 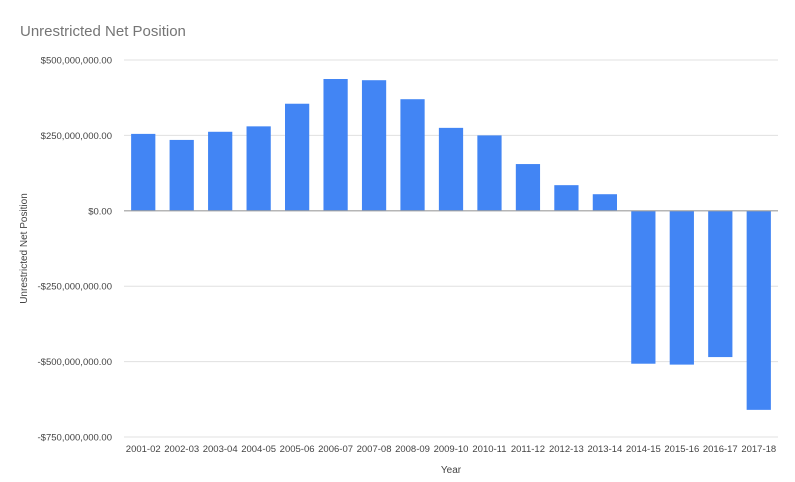 I want to click on x-tick-label: 2013-14, so click(x=604, y=449).